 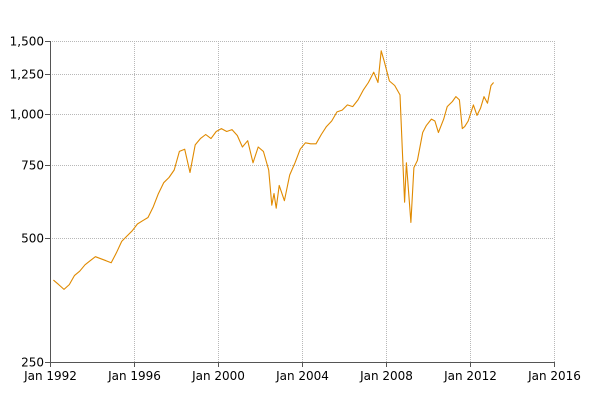 What do you see at coordinates (218, 376) in the screenshot?
I see `x-tick-label: Jan 2000` at bounding box center [218, 376].